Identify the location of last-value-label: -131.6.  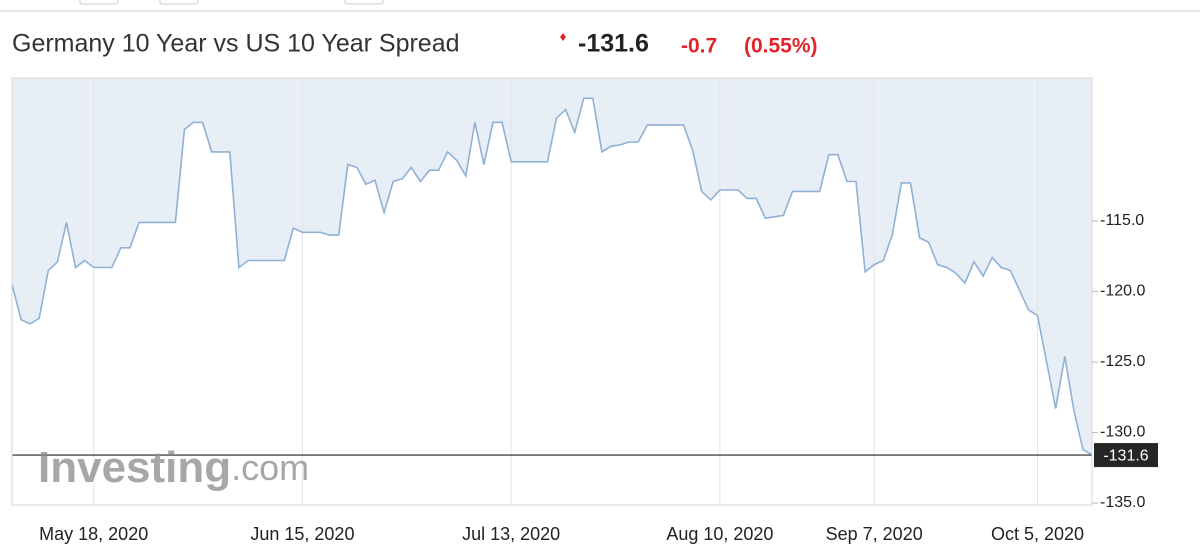
(1125, 455).